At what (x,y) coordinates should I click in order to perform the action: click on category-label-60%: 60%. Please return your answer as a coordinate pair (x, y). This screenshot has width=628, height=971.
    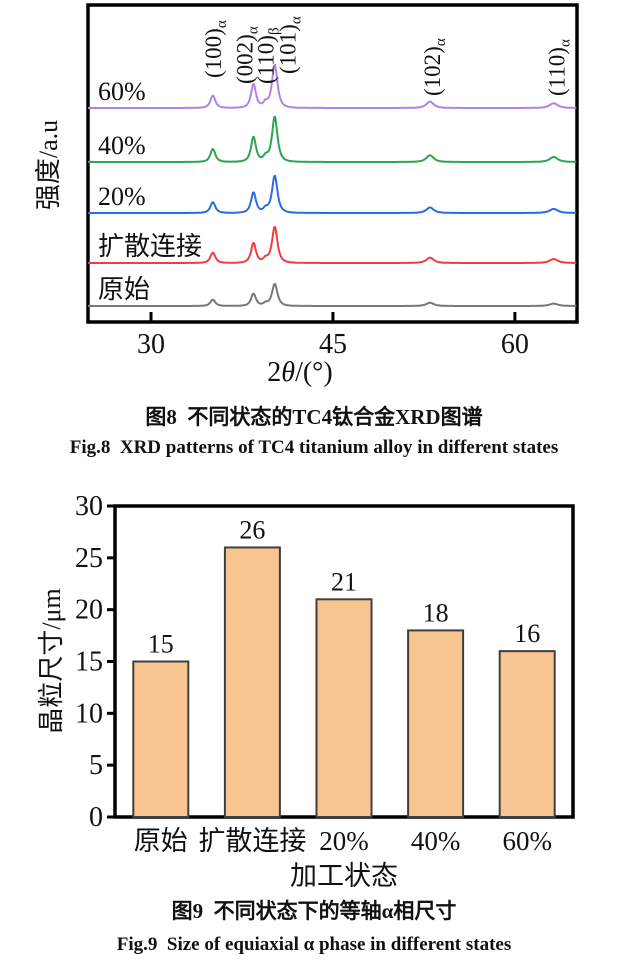
    Looking at the image, I should click on (527, 841).